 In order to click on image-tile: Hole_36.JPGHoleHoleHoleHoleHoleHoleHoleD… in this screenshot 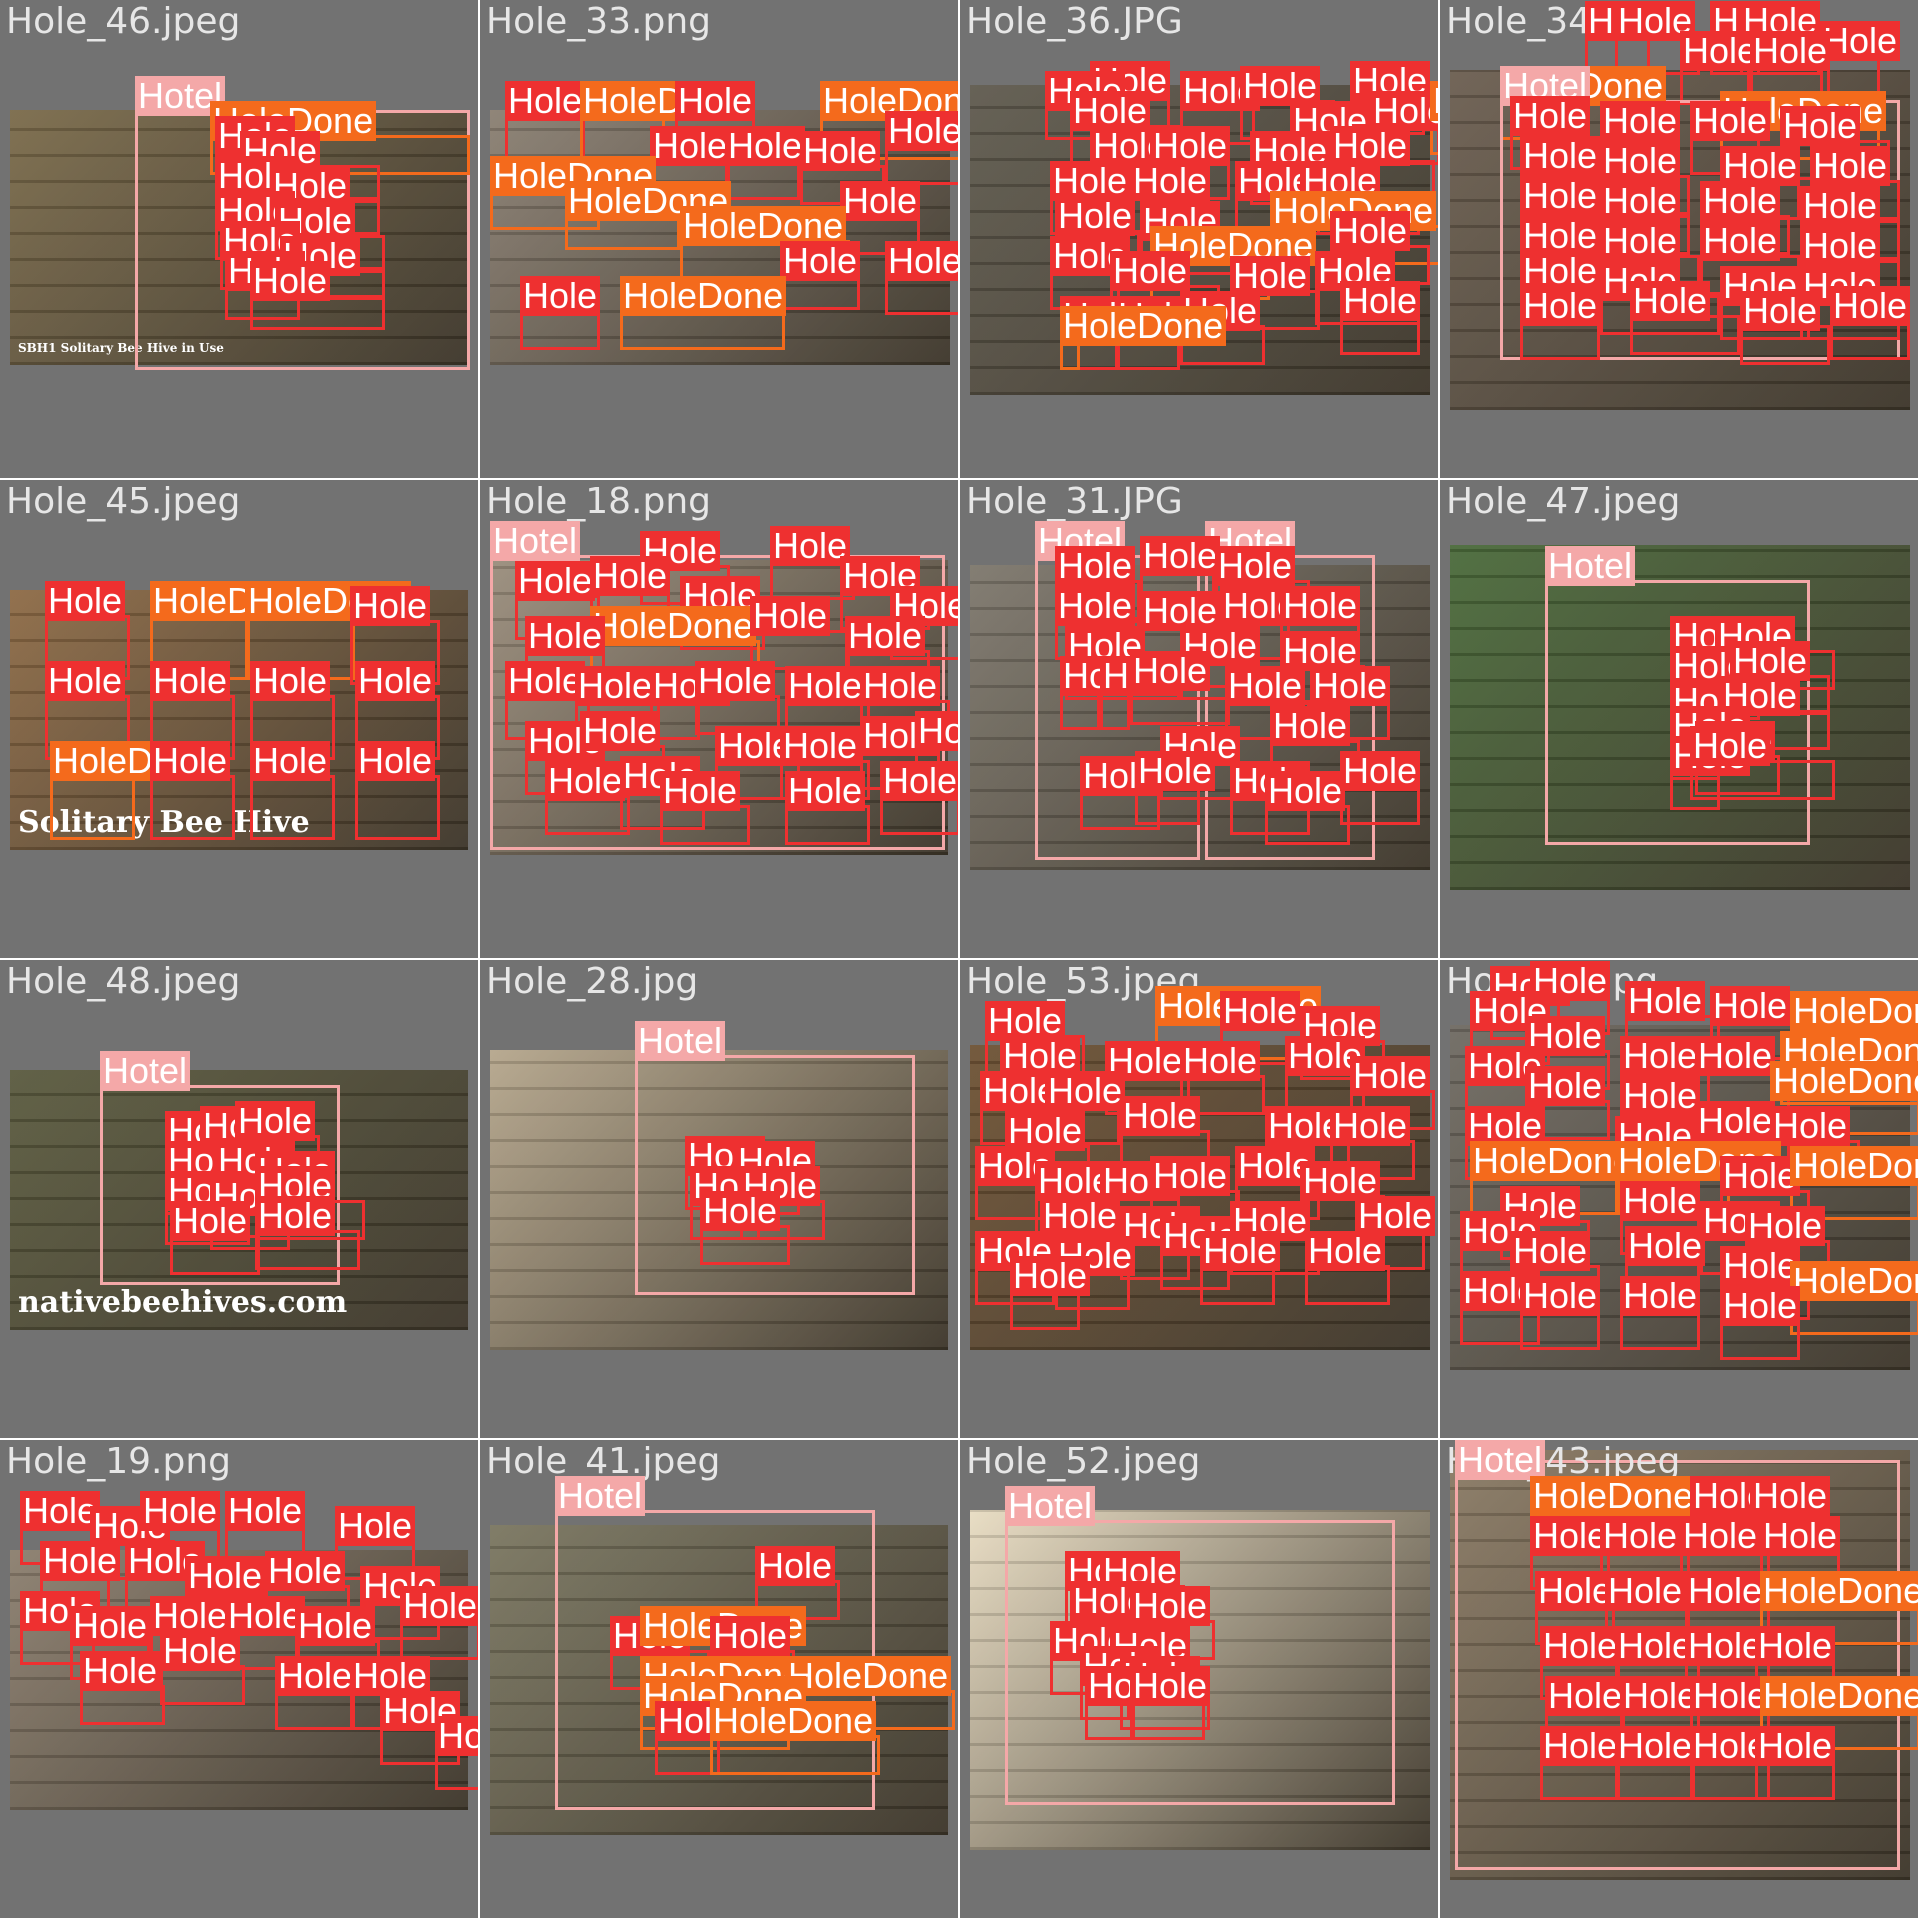, I will do `click(1199, 239)`.